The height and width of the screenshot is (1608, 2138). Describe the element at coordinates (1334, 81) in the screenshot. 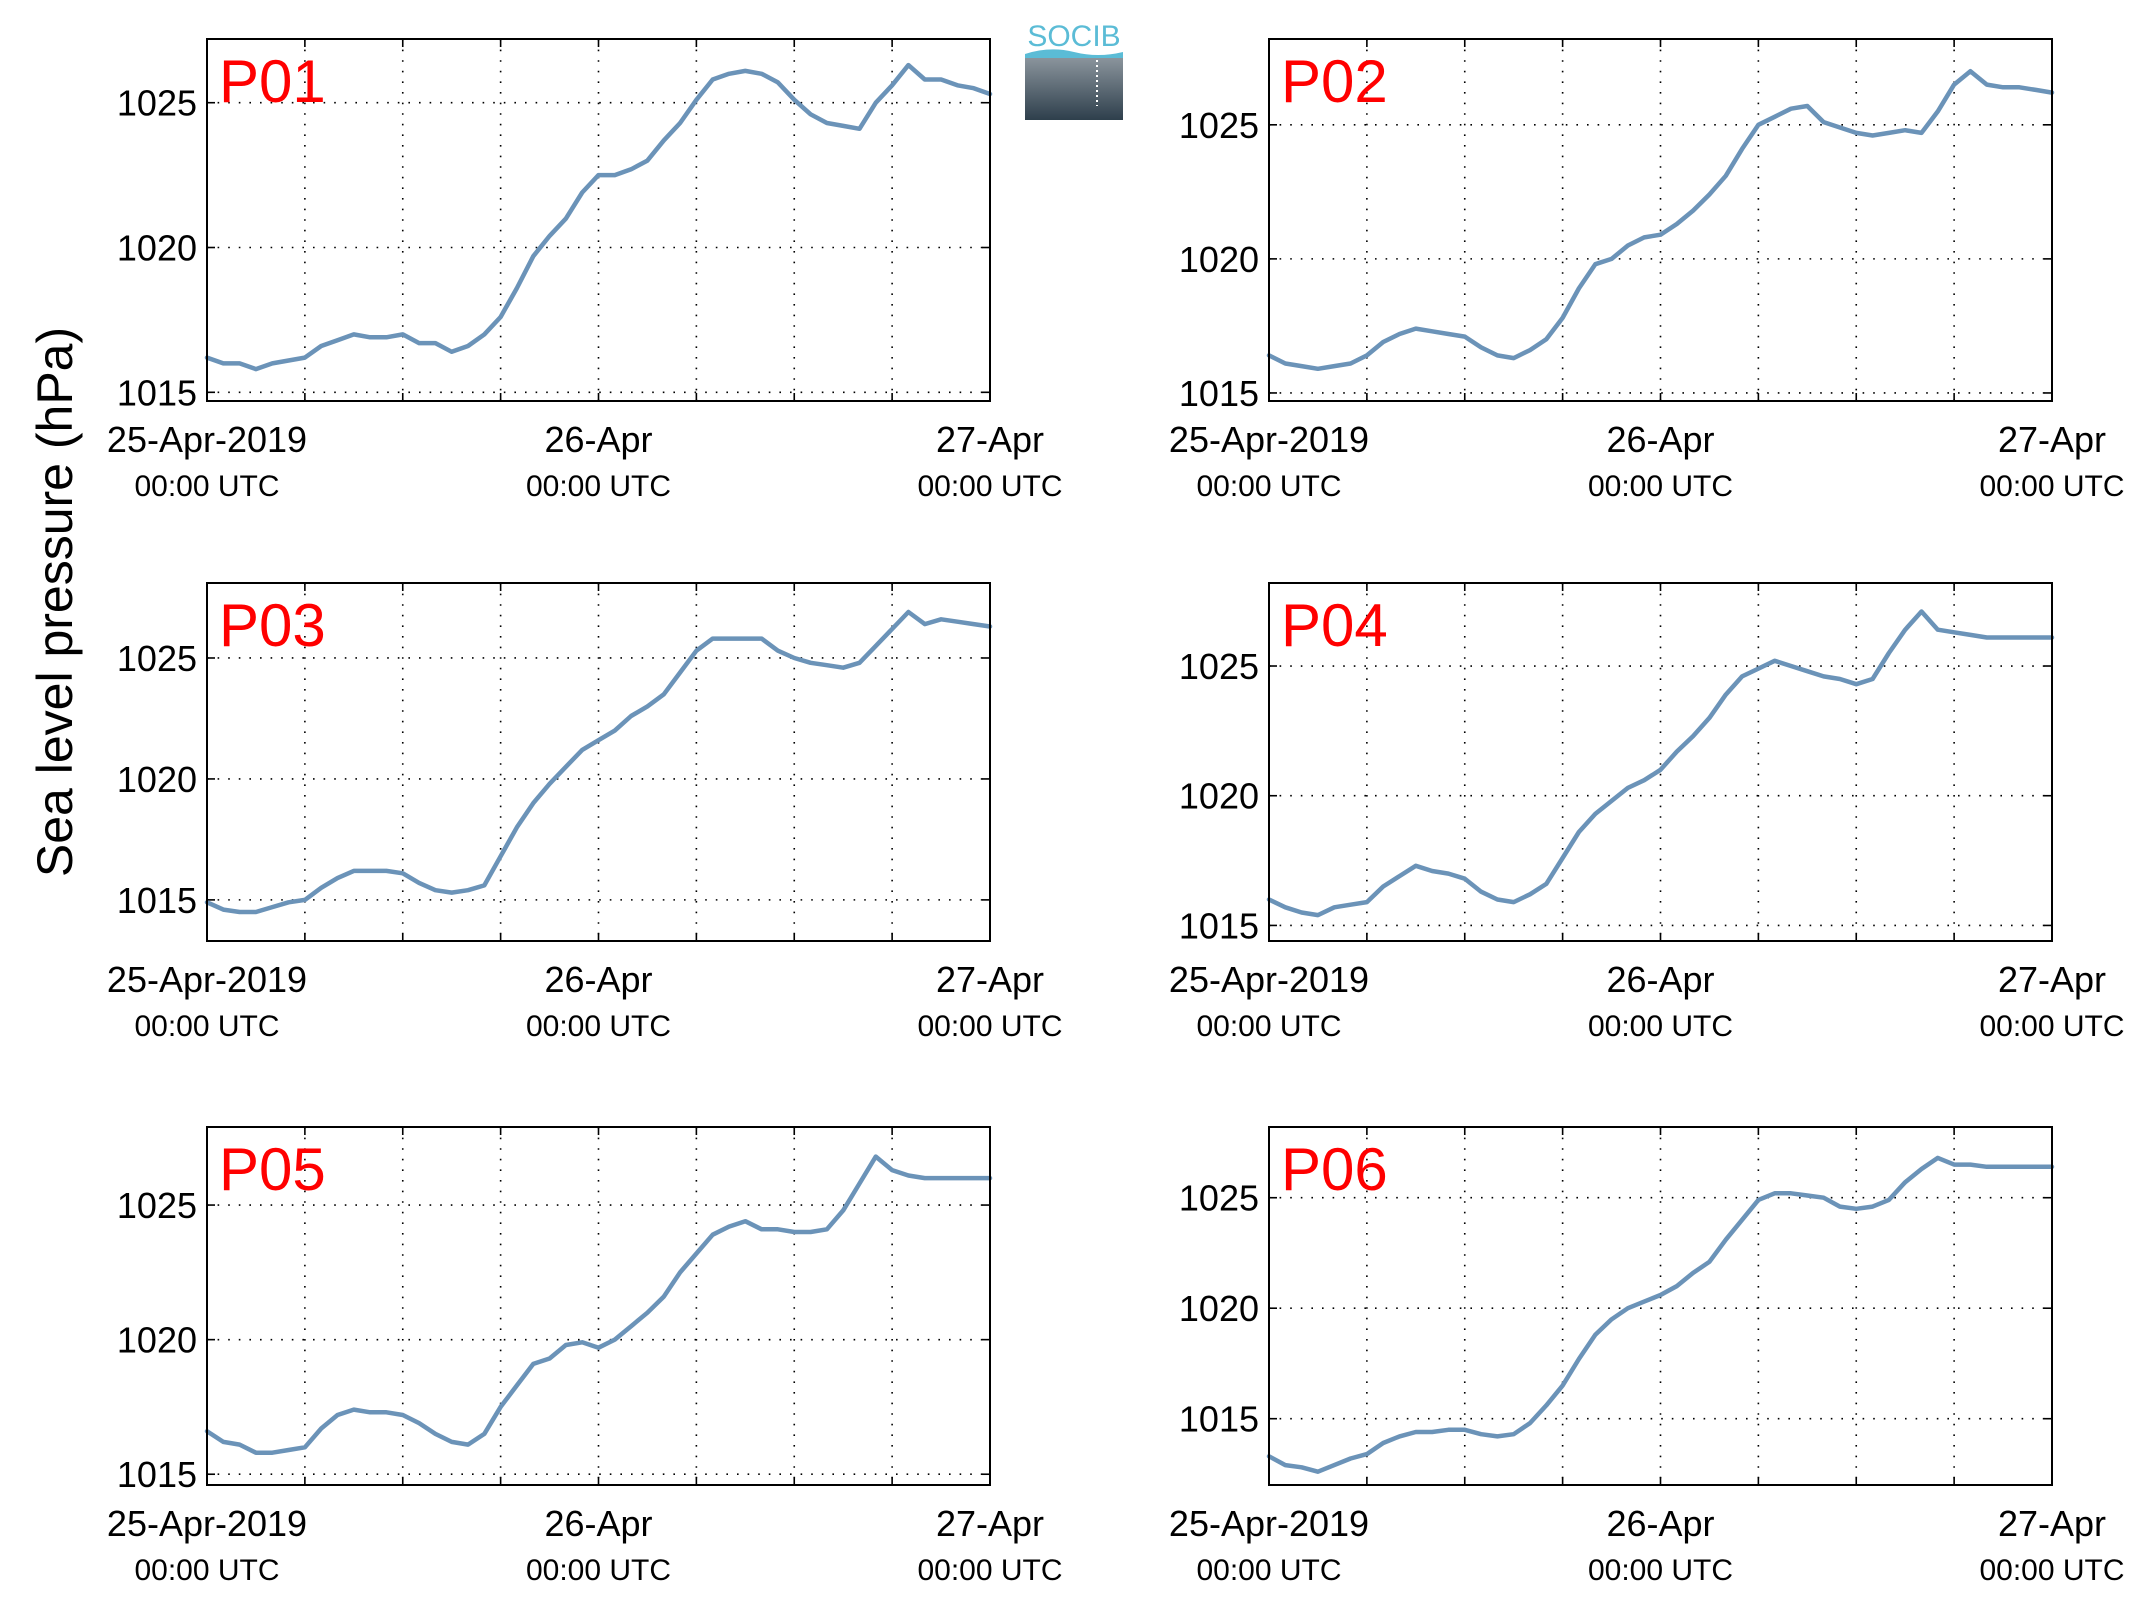

I see `panel-title: P02` at that location.